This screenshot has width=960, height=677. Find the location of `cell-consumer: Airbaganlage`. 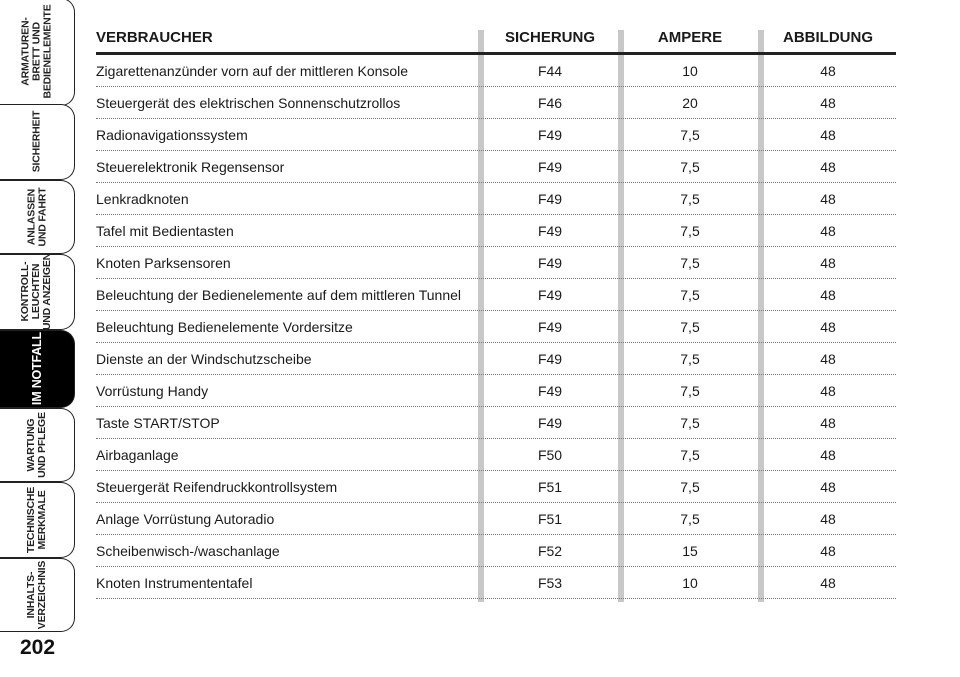

cell-consumer: Airbaganlage is located at coordinates (137, 454).